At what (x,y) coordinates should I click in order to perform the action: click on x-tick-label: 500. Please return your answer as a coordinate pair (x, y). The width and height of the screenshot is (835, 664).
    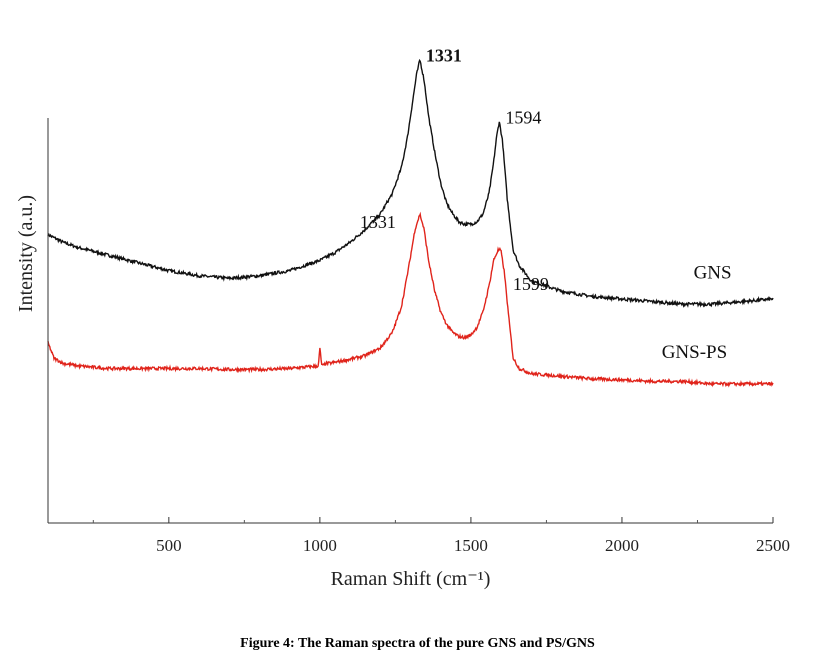
    Looking at the image, I should click on (169, 545).